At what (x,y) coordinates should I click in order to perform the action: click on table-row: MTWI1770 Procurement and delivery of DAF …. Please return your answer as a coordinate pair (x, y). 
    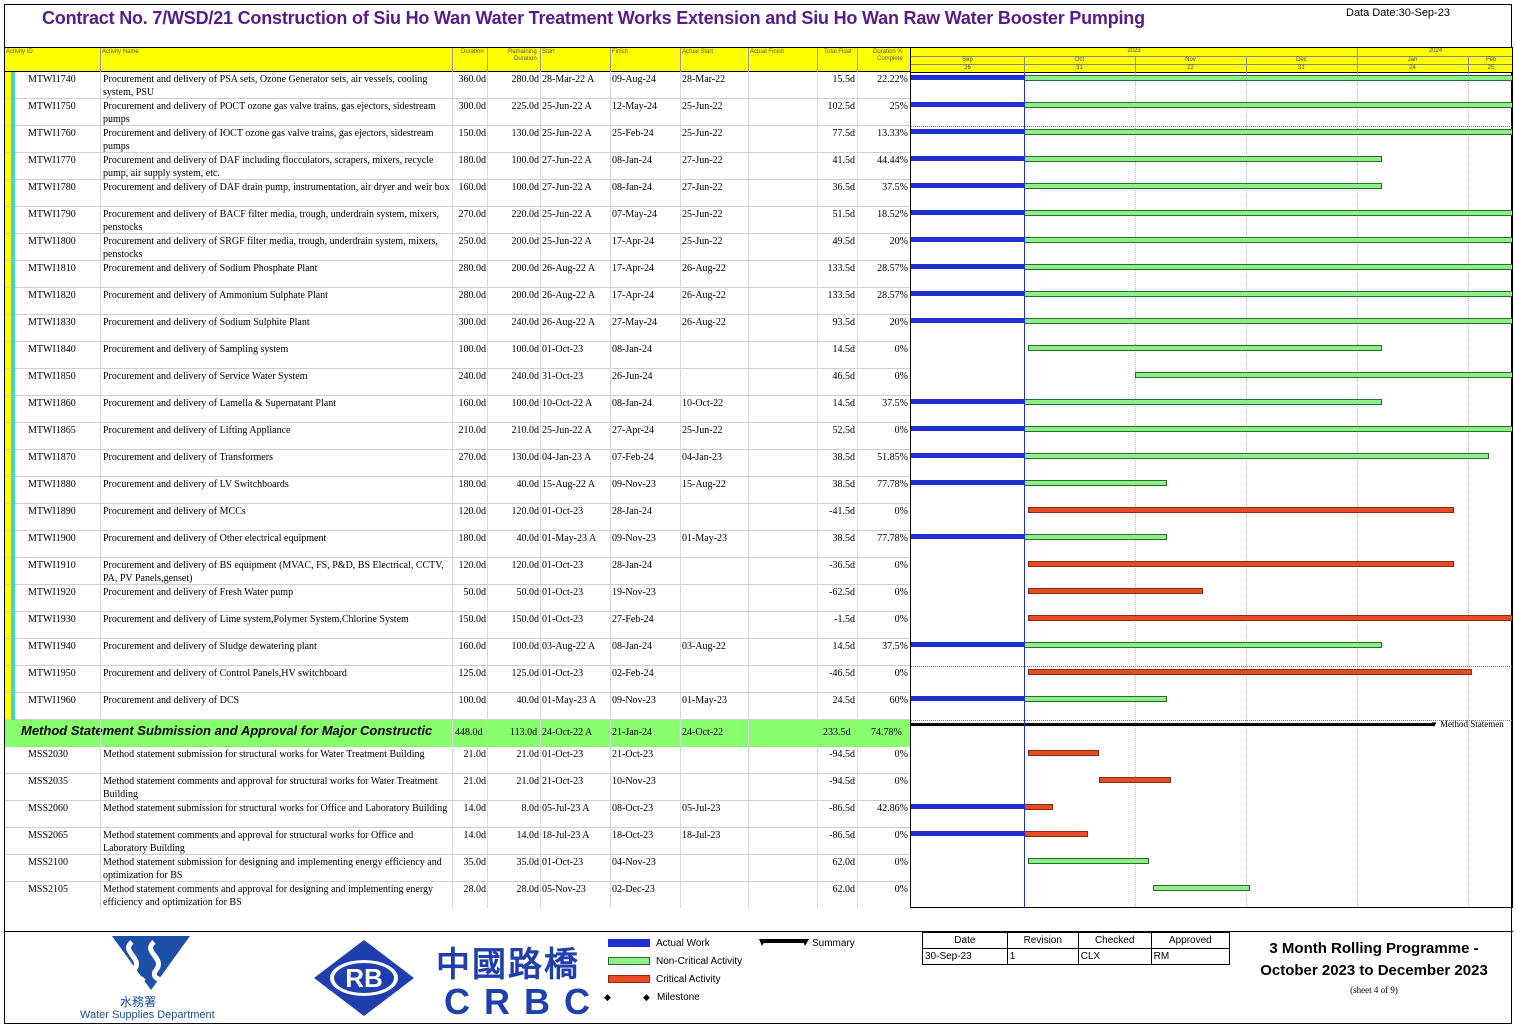
    Looking at the image, I should click on (457, 166).